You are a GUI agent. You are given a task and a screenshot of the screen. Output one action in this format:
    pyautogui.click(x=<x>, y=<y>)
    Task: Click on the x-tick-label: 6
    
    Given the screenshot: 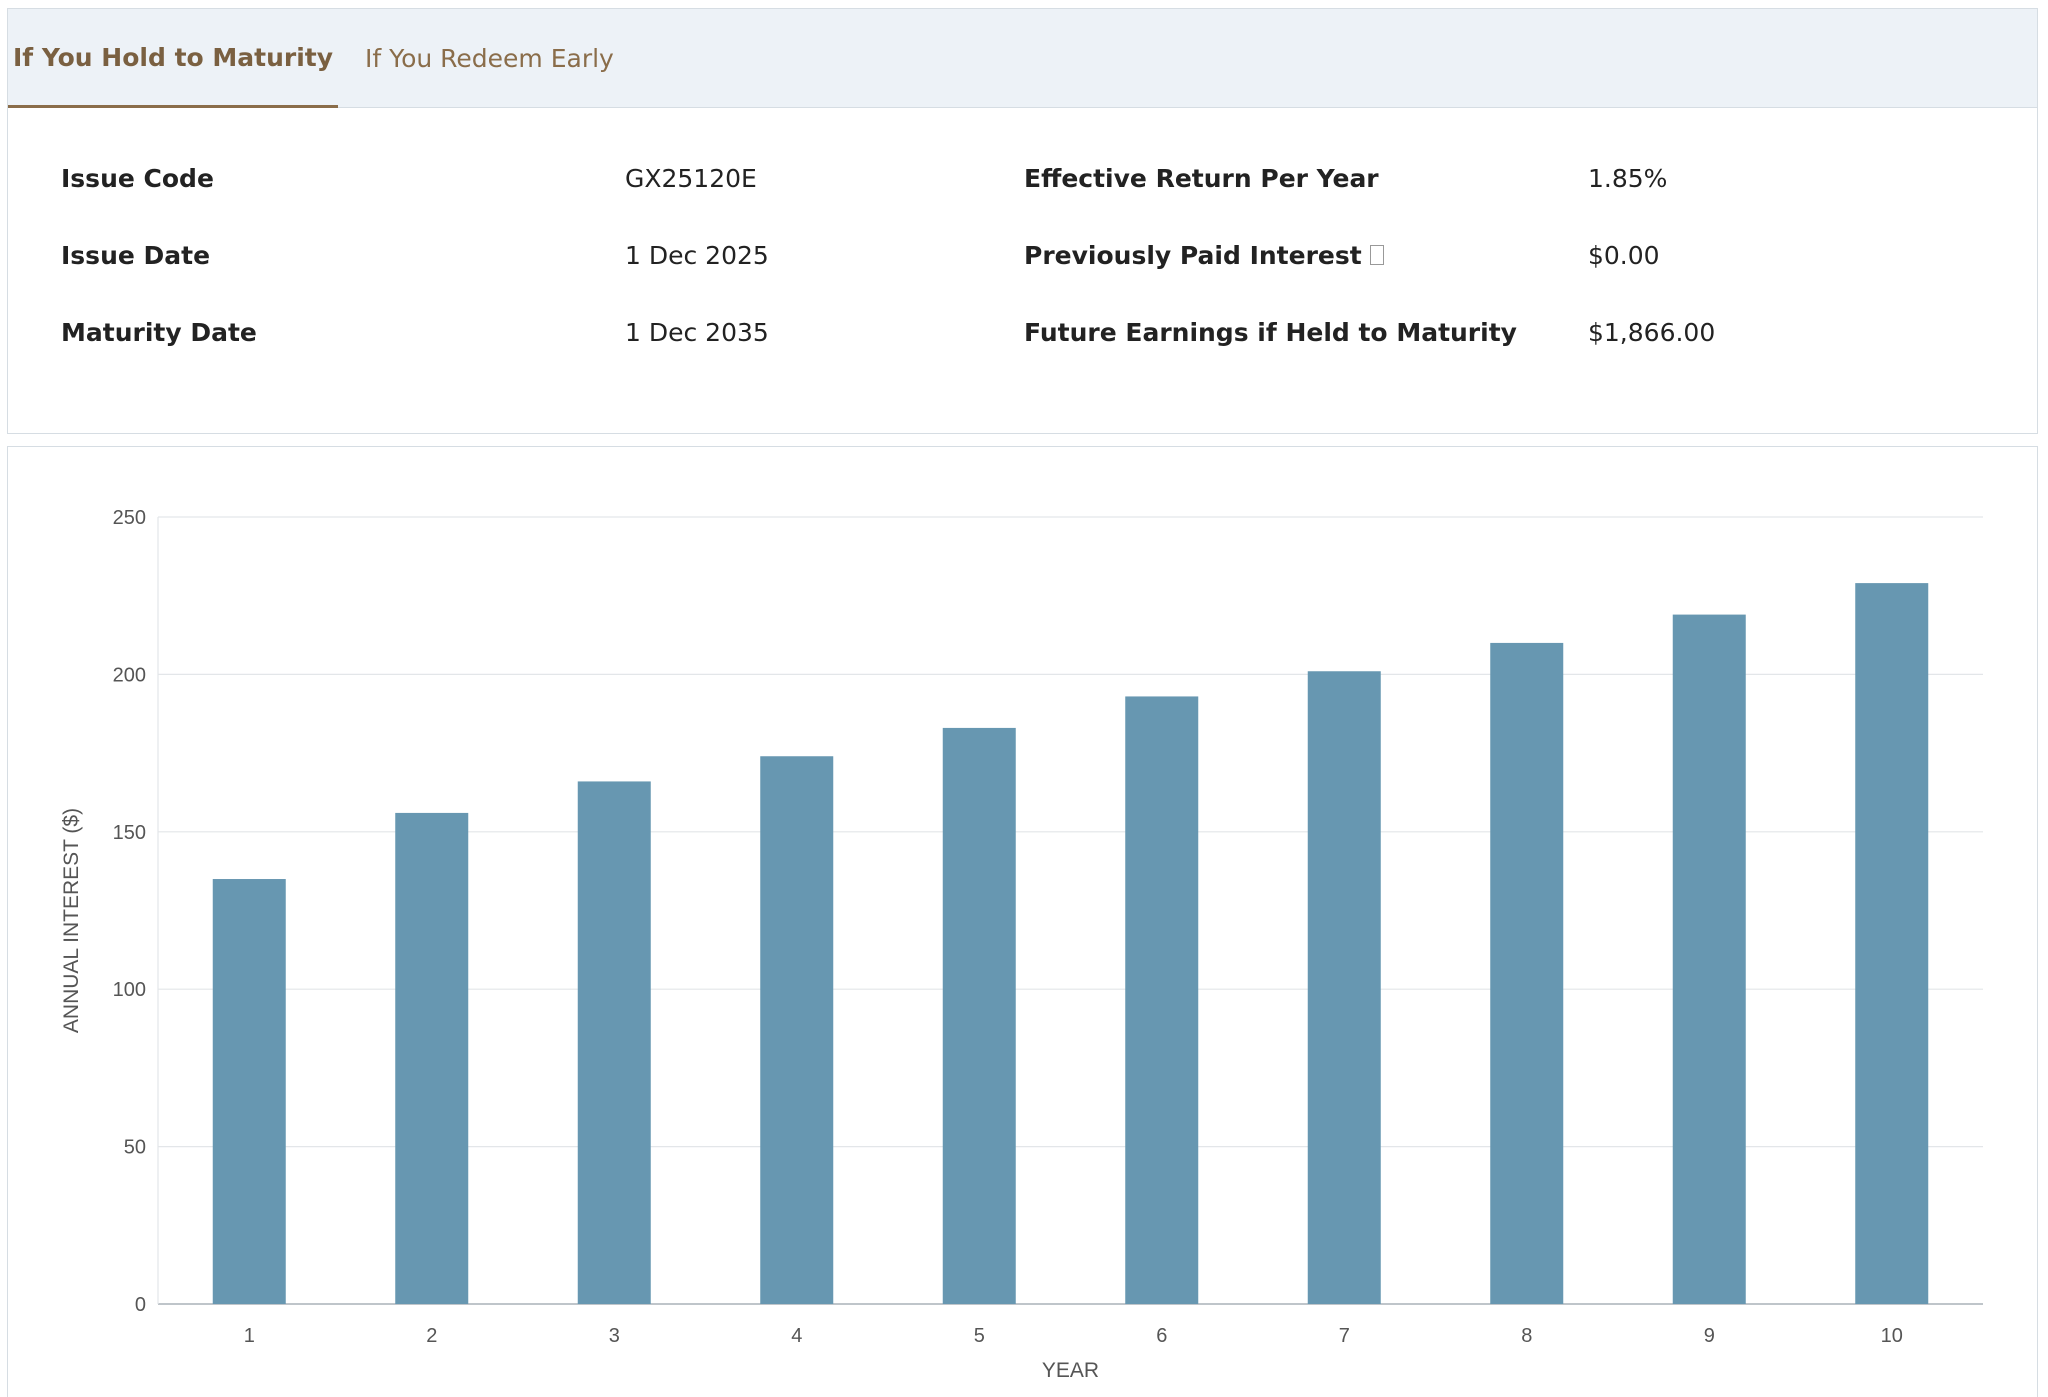 What is the action you would take?
    pyautogui.click(x=1161, y=1336)
    